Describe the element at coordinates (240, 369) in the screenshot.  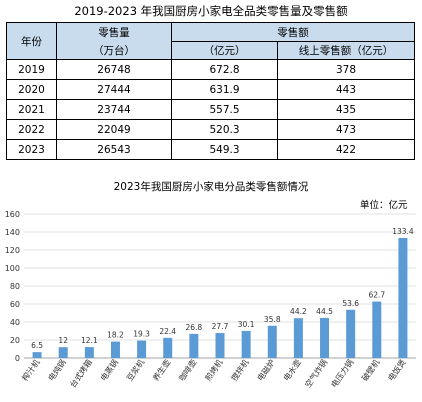
I see `x-tick-label: 搅拌机` at that location.